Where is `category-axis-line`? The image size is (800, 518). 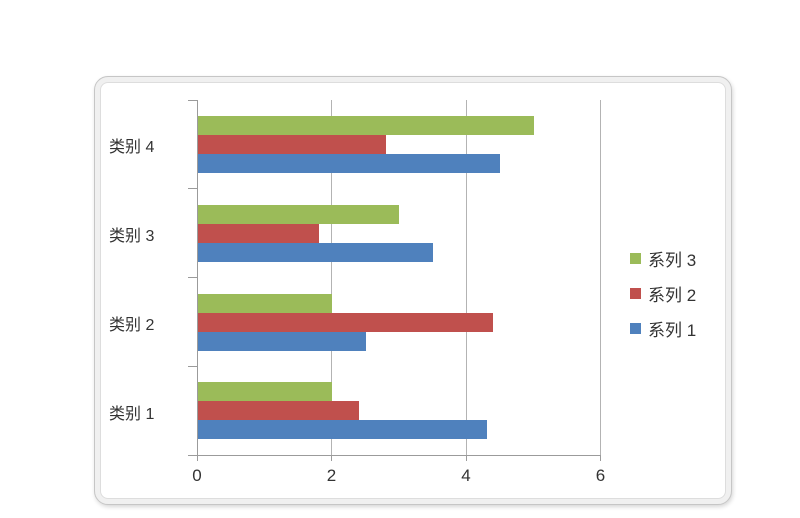 category-axis-line is located at coordinates (197, 277).